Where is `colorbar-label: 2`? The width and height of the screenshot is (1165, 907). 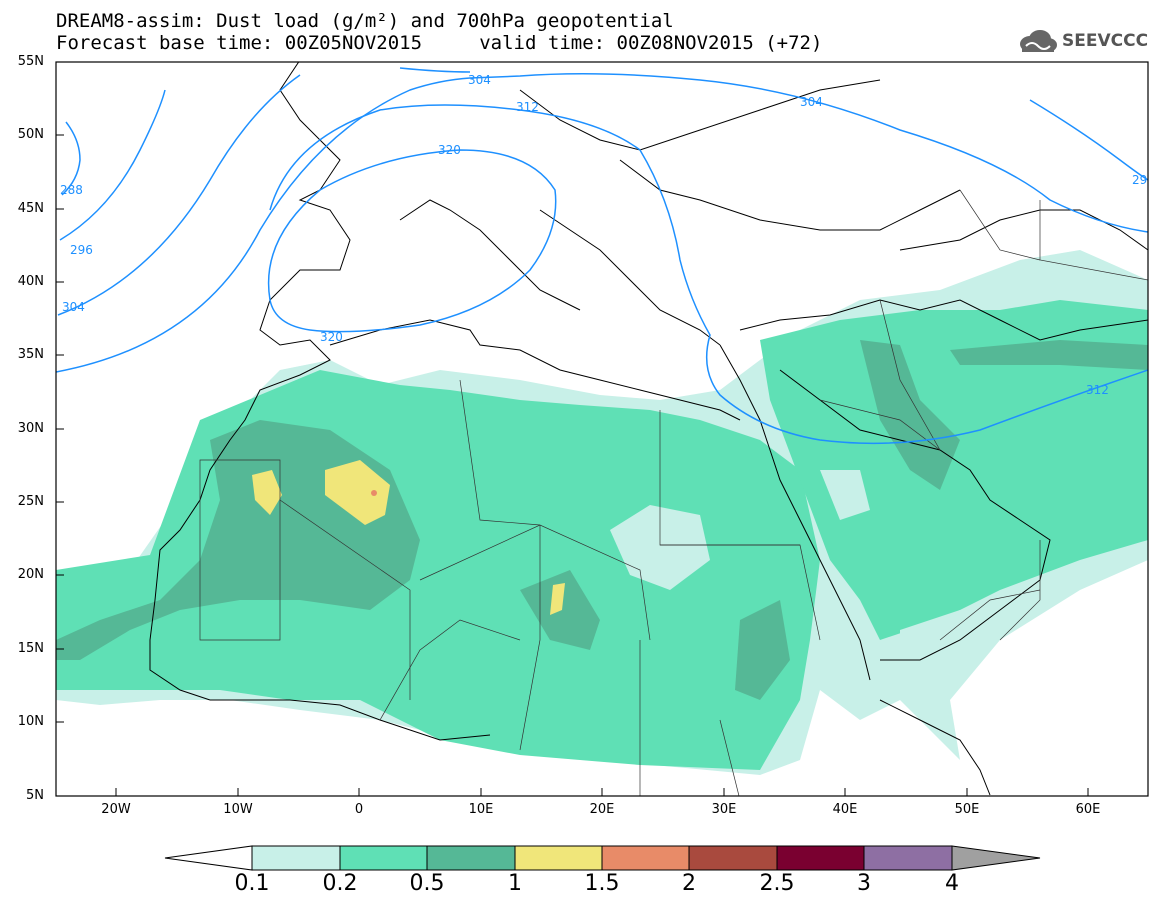 colorbar-label: 2 is located at coordinates (689, 883).